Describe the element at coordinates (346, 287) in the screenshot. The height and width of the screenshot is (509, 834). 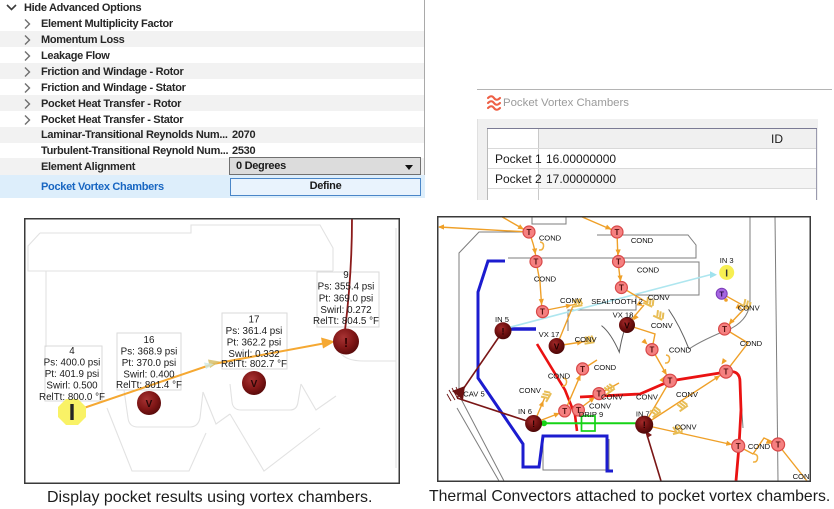
I see `svg-text: Ps: 355.4 psi` at that location.